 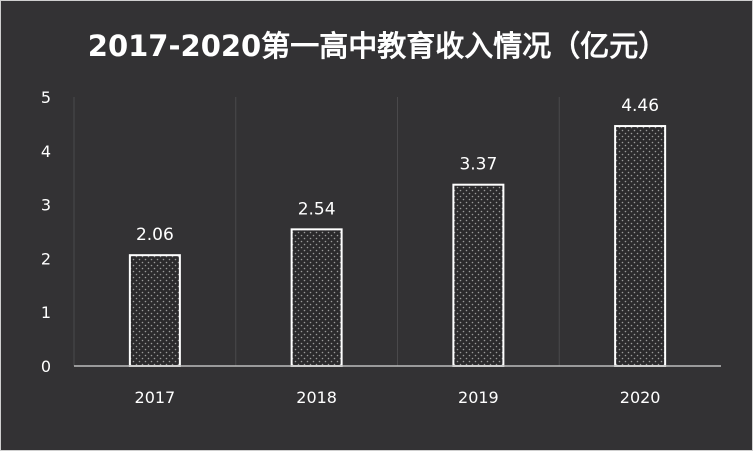 What do you see at coordinates (46, 97) in the screenshot?
I see `y-tick-label: 5` at bounding box center [46, 97].